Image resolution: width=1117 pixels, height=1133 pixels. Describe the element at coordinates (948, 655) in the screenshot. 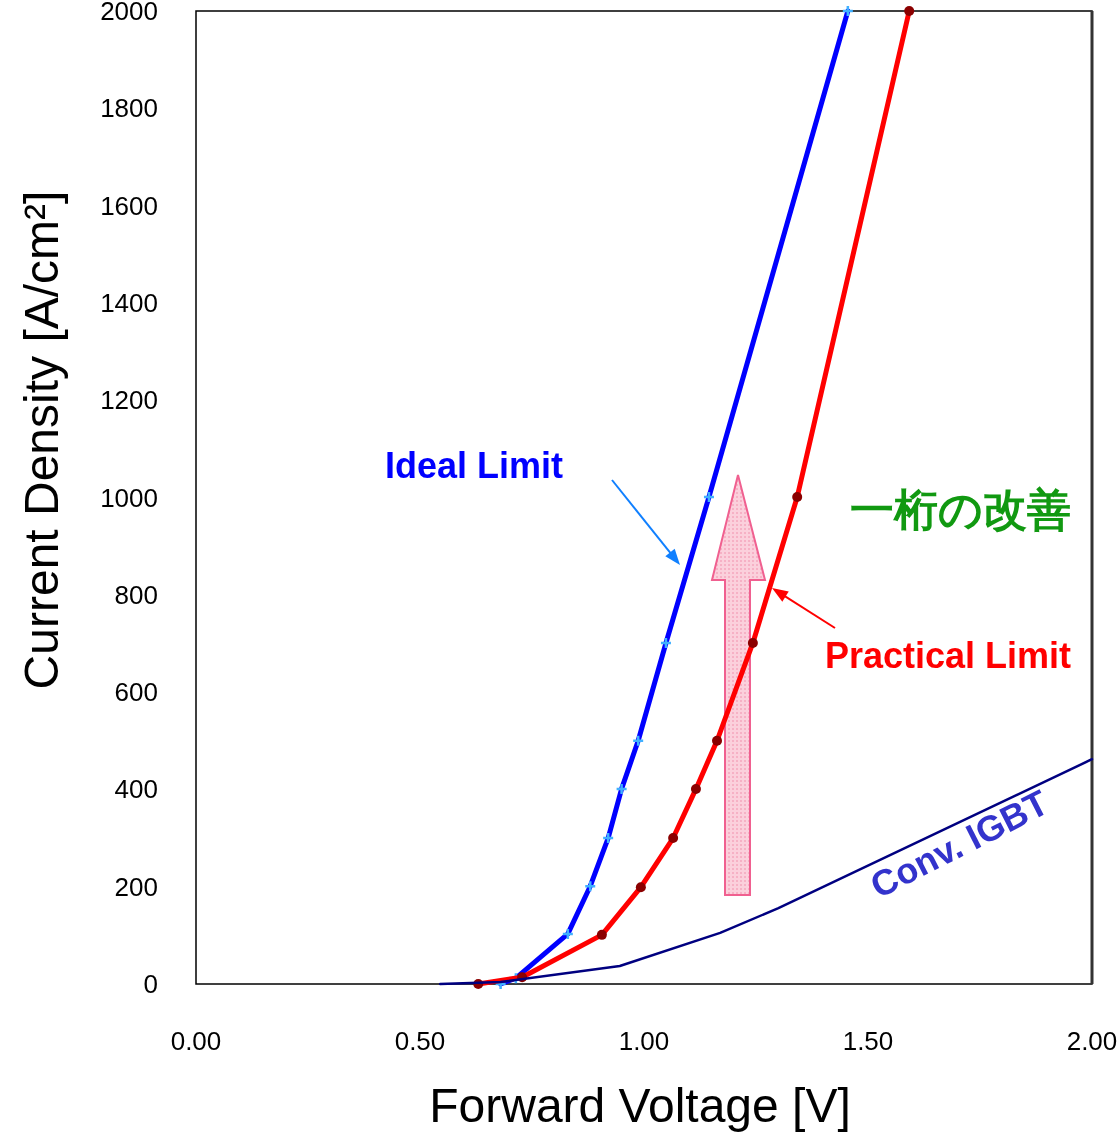

I see `legend-label: Practical Limit` at that location.